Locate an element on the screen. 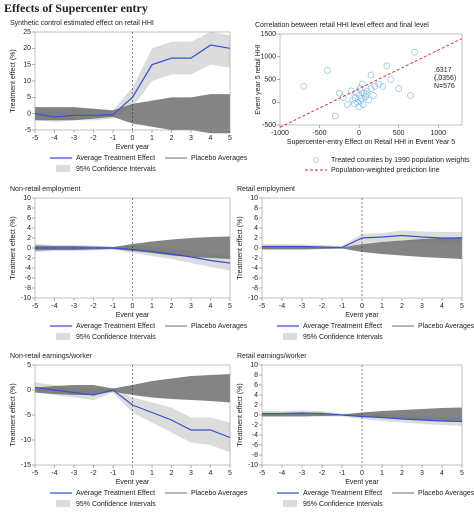 This screenshot has height=513, width=474. x-tick-label: -4 is located at coordinates (282, 473).